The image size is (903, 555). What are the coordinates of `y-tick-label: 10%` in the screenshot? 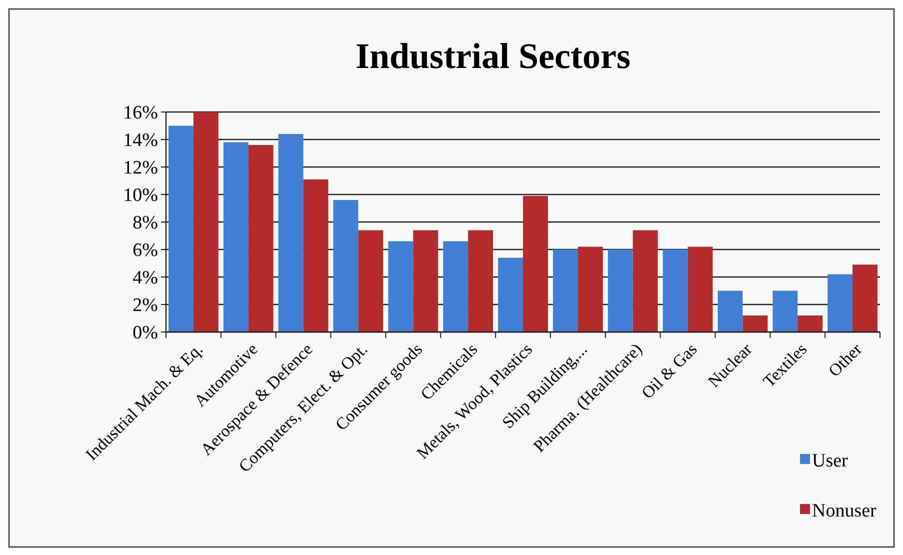 It's located at (140, 195).